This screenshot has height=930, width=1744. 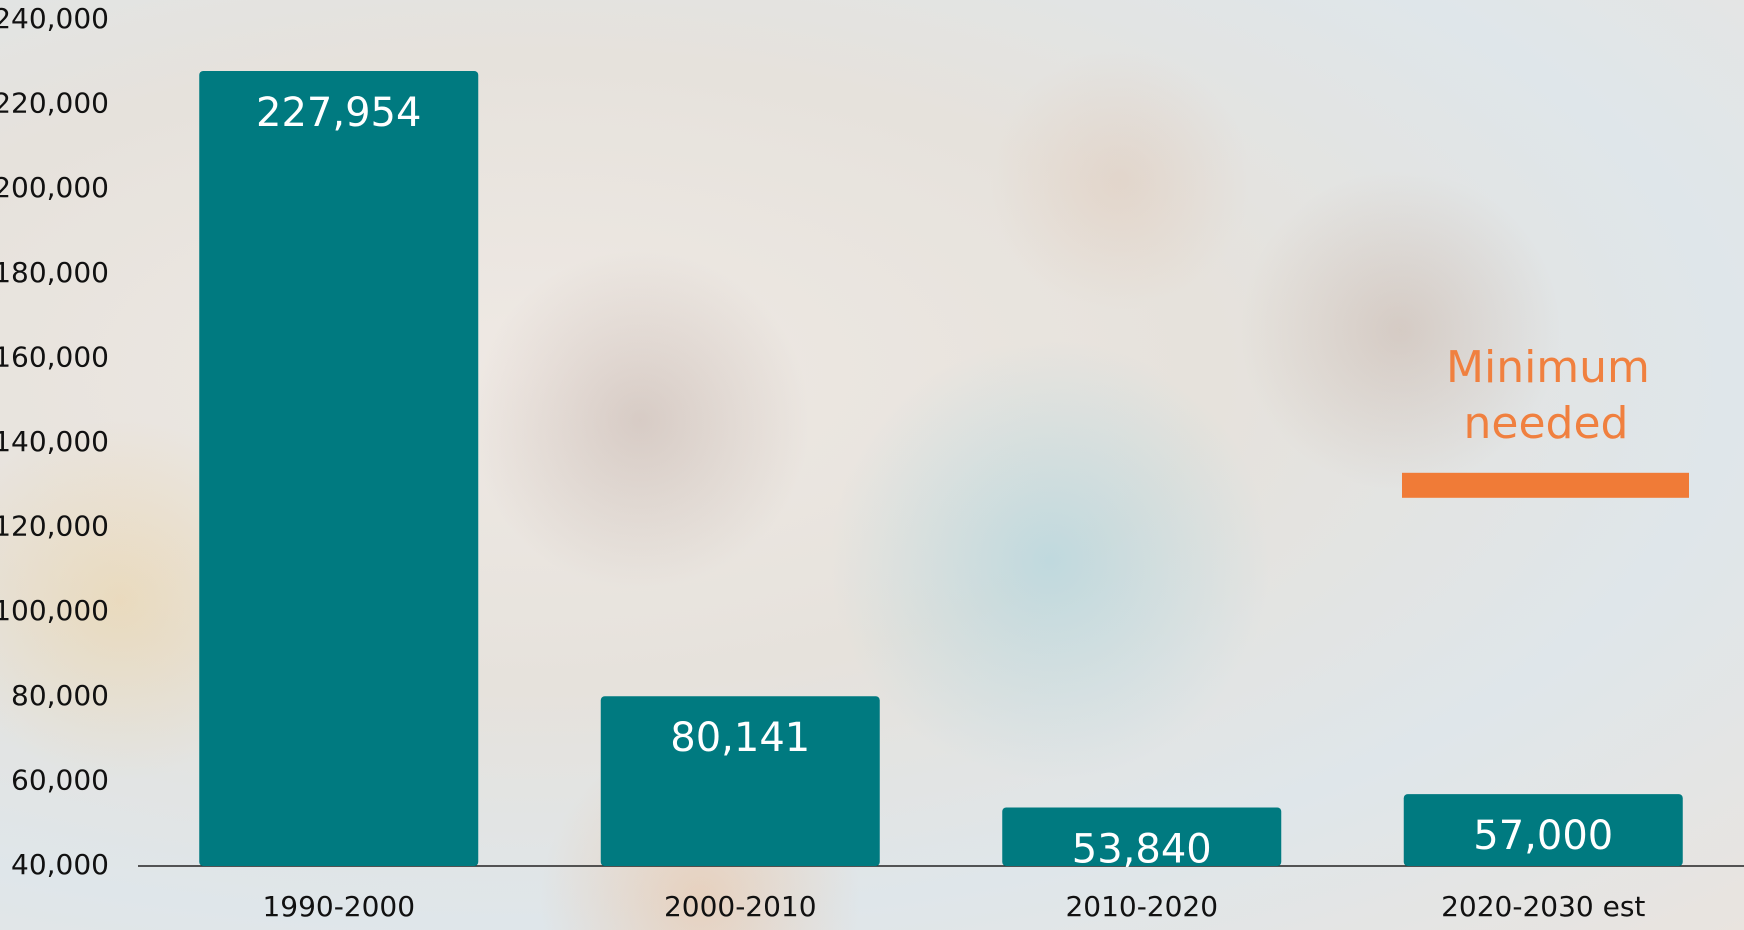 What do you see at coordinates (1543, 836) in the screenshot?
I see `value-label: 57,000` at bounding box center [1543, 836].